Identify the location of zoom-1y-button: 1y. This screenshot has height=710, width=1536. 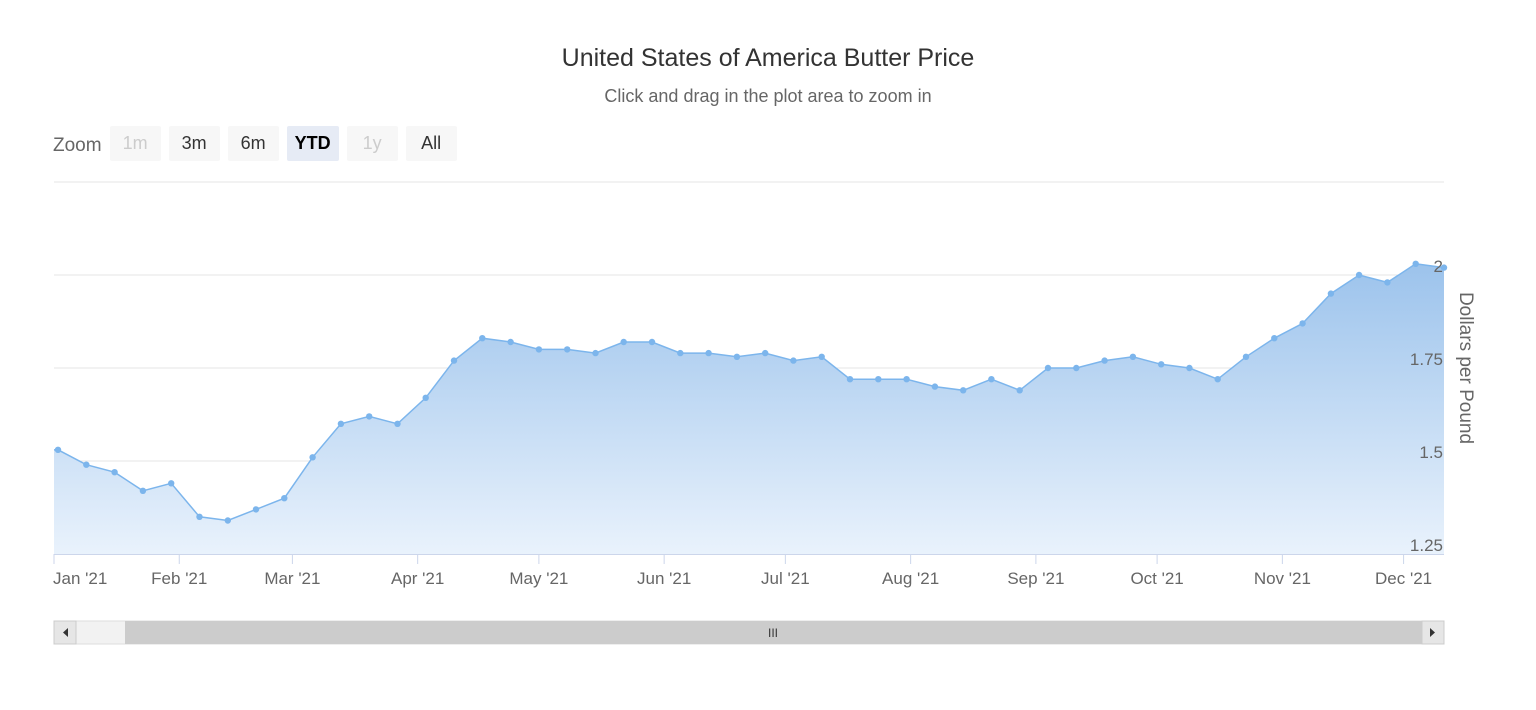
(372, 143).